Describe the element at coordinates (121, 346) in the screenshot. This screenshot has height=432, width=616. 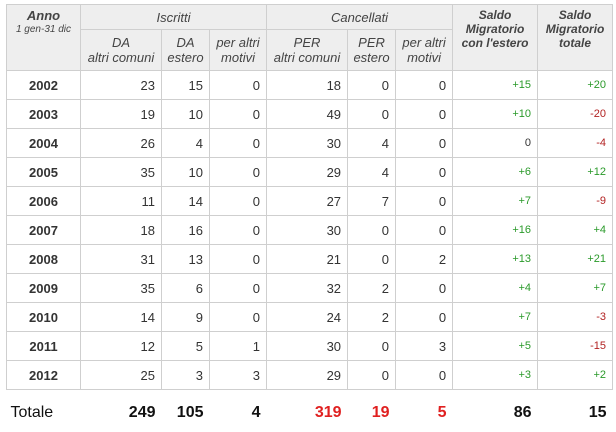
I see `da-comuni-cell: 12` at that location.